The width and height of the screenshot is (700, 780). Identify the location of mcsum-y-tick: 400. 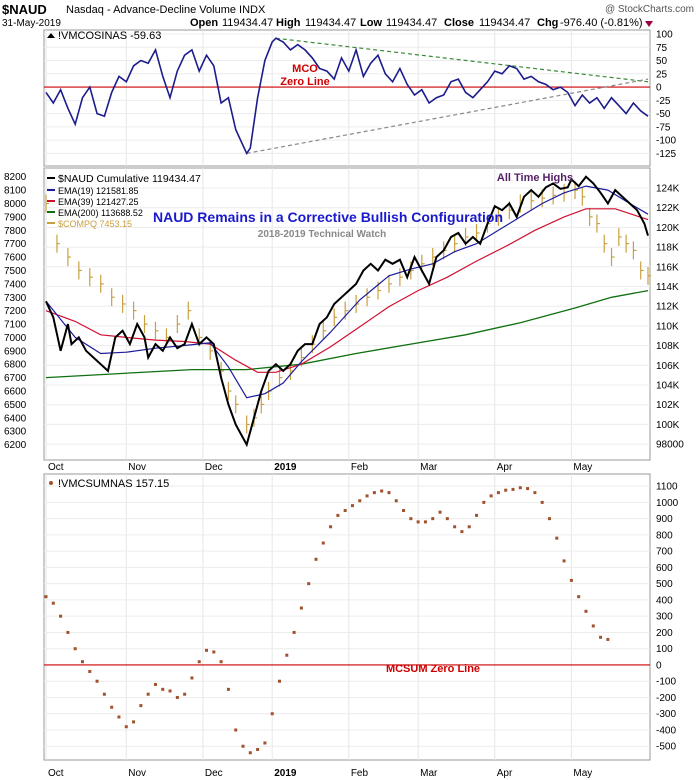
(664, 600).